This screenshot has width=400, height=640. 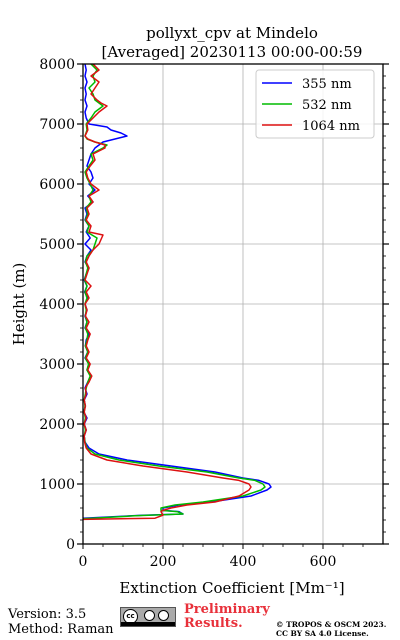 What do you see at coordinates (57, 425) in the screenshot?
I see `y-tick-label: 2000` at bounding box center [57, 425].